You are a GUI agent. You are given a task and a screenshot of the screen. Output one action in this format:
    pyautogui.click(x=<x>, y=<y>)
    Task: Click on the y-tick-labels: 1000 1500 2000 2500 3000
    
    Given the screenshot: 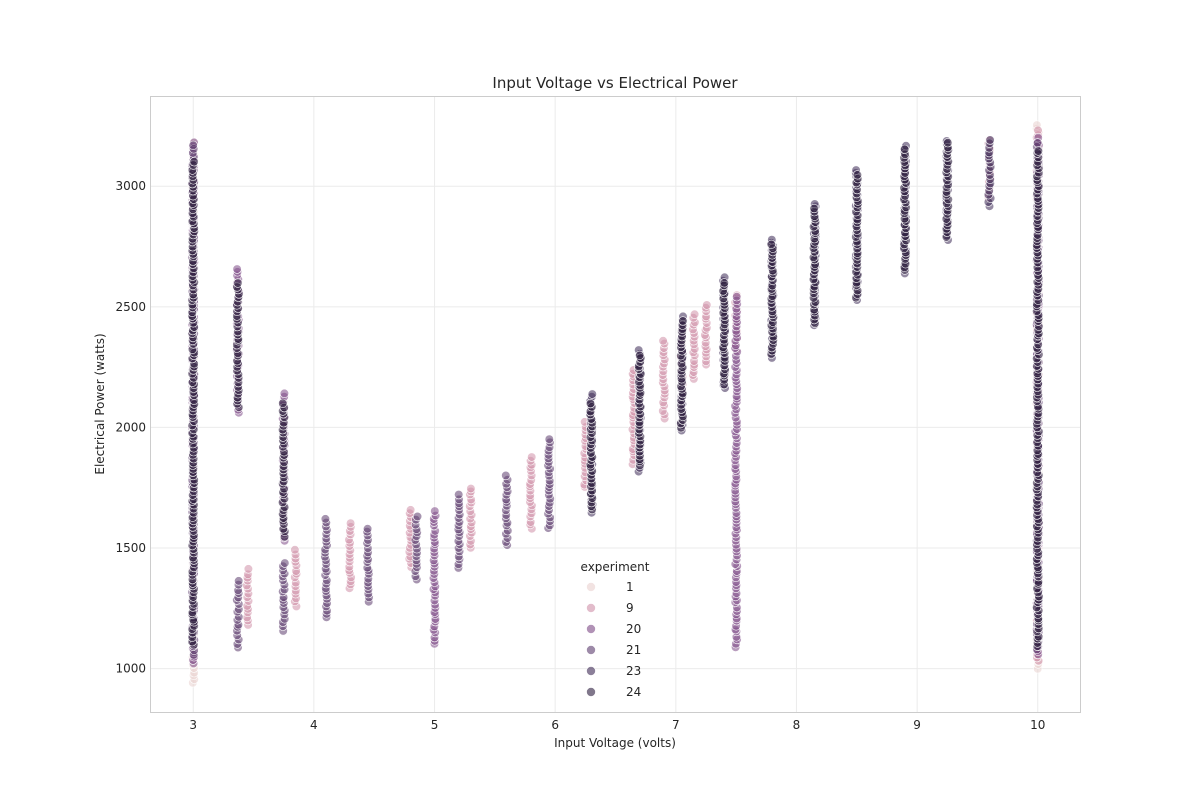 What is the action you would take?
    pyautogui.click(x=130, y=427)
    